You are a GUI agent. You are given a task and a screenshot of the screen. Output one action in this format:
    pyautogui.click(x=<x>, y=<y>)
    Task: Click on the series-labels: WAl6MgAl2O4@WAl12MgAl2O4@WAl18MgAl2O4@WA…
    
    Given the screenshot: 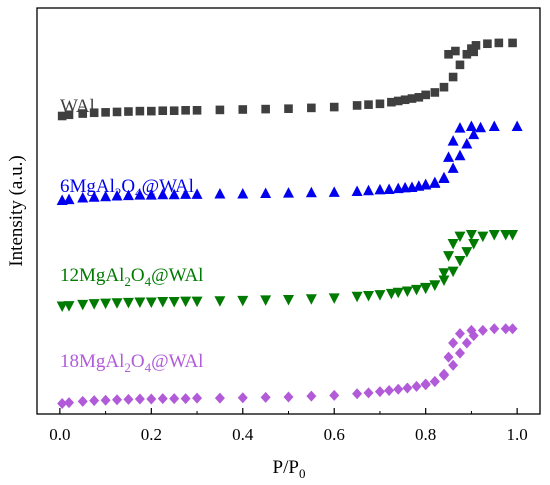 What is the action you would take?
    pyautogui.click(x=131, y=235)
    